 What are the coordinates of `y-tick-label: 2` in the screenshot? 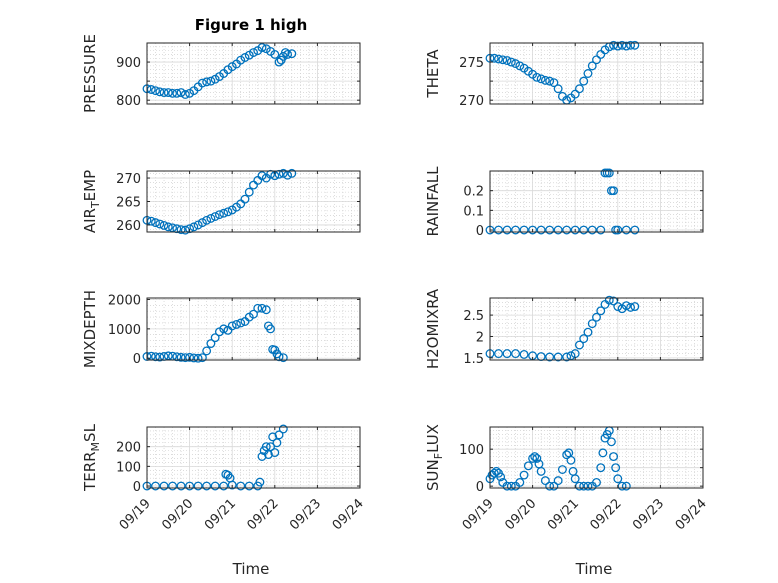 It's located at (480, 337).